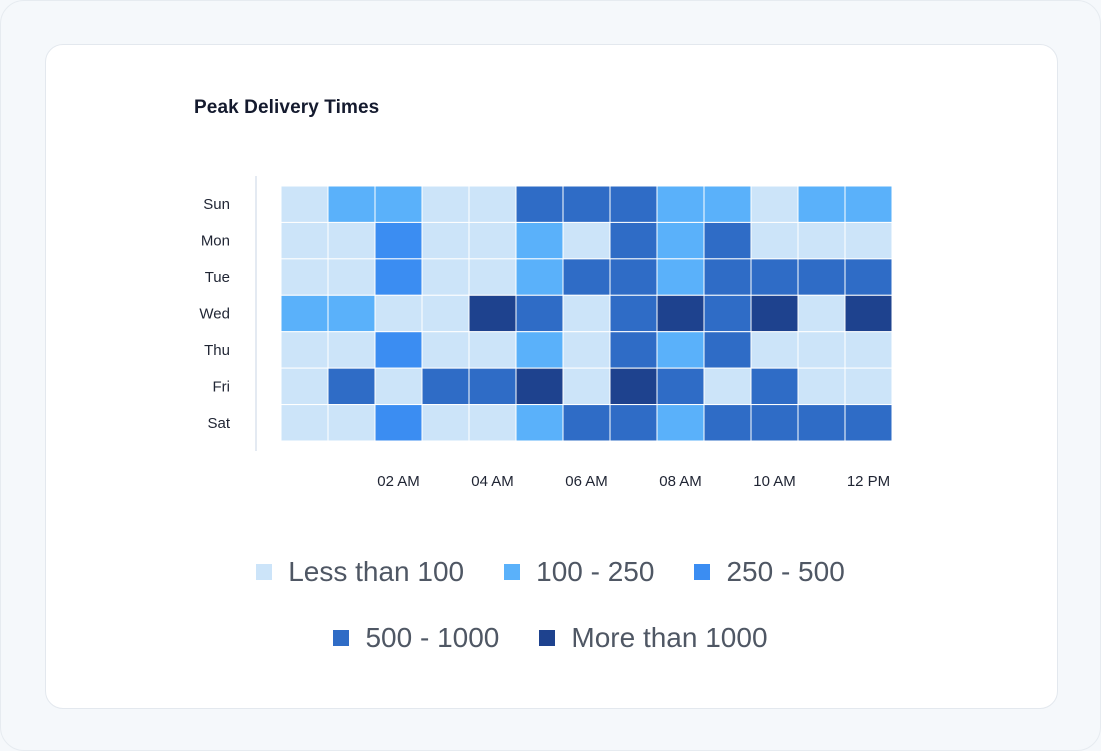  Describe the element at coordinates (492, 481) in the screenshot. I see `x-tick-label: 04 AM` at that location.